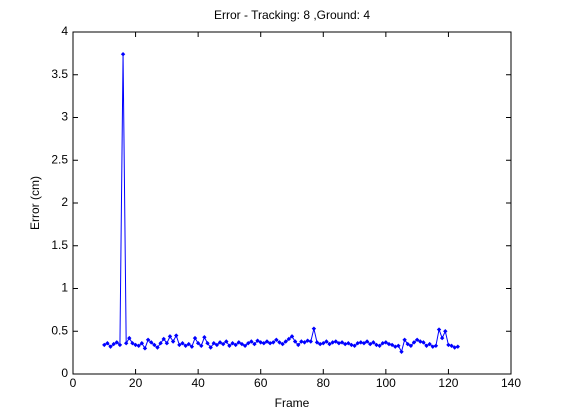 The image size is (561, 420). Describe the element at coordinates (59, 245) in the screenshot. I see `y-tick-label: 1.5` at that location.